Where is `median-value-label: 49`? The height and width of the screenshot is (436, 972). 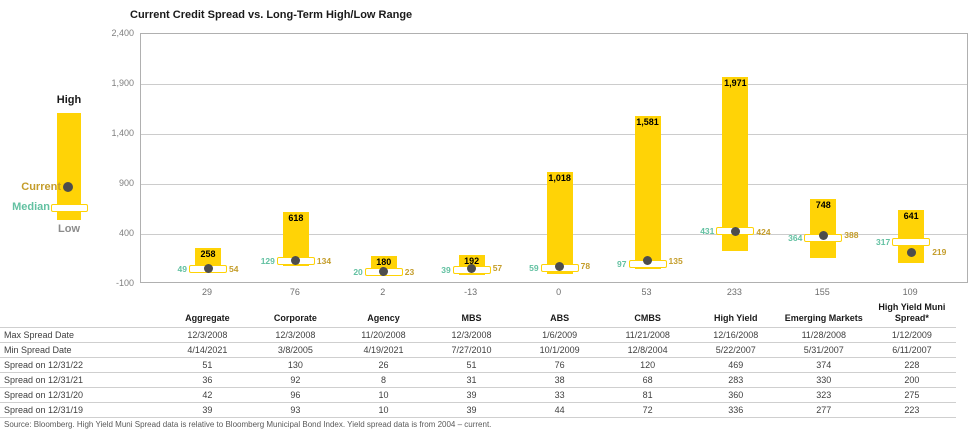 median-value-label: 49 is located at coordinates (182, 269).